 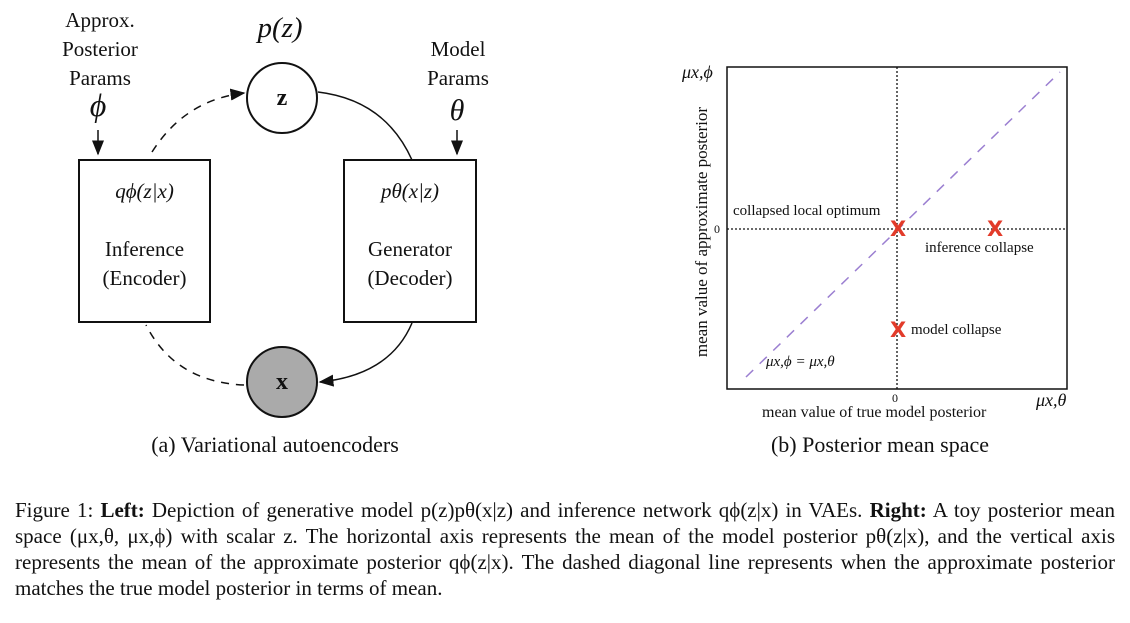 I want to click on approx-label-line-2: Posterior, so click(x=100, y=49).